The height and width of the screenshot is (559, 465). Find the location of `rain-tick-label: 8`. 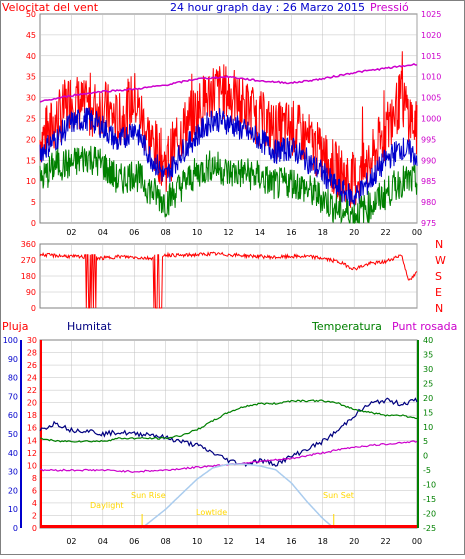

rain-tick-label: 8 is located at coordinates (34, 478).